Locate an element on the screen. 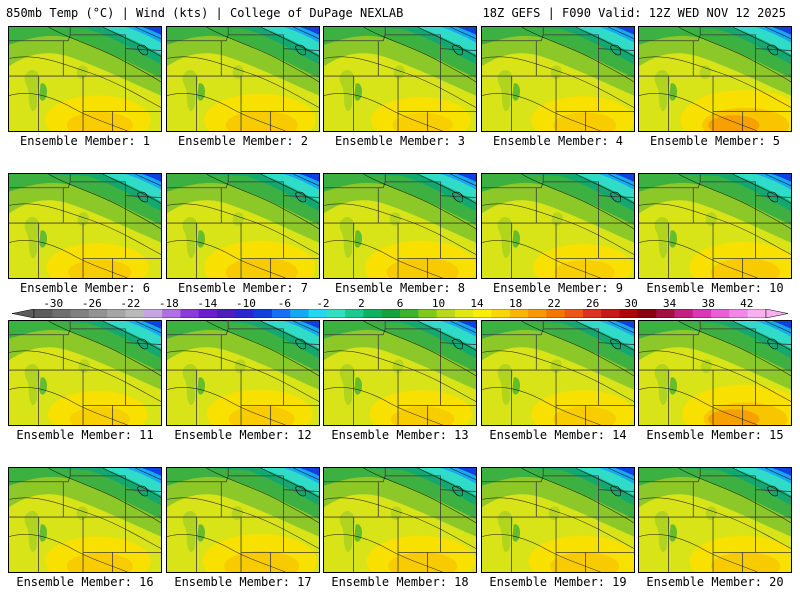 This screenshot has height=600, width=800. ensemble-member-label: Ensemble Member: 14 is located at coordinates (558, 435).